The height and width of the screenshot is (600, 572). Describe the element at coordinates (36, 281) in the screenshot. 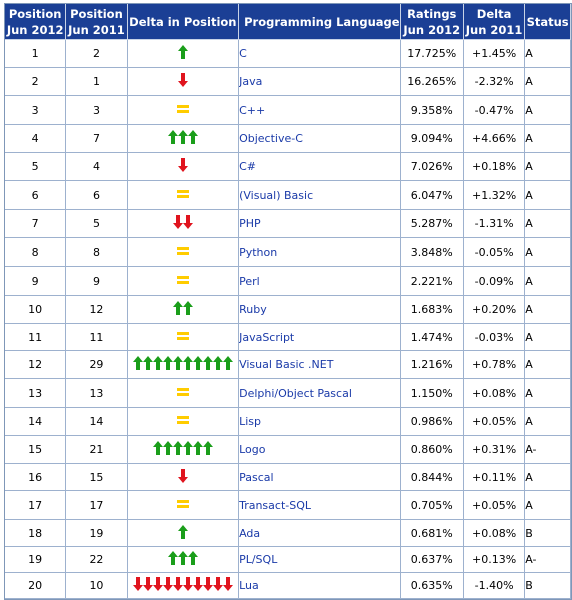

I see `position-2012-cell: 9` at that location.